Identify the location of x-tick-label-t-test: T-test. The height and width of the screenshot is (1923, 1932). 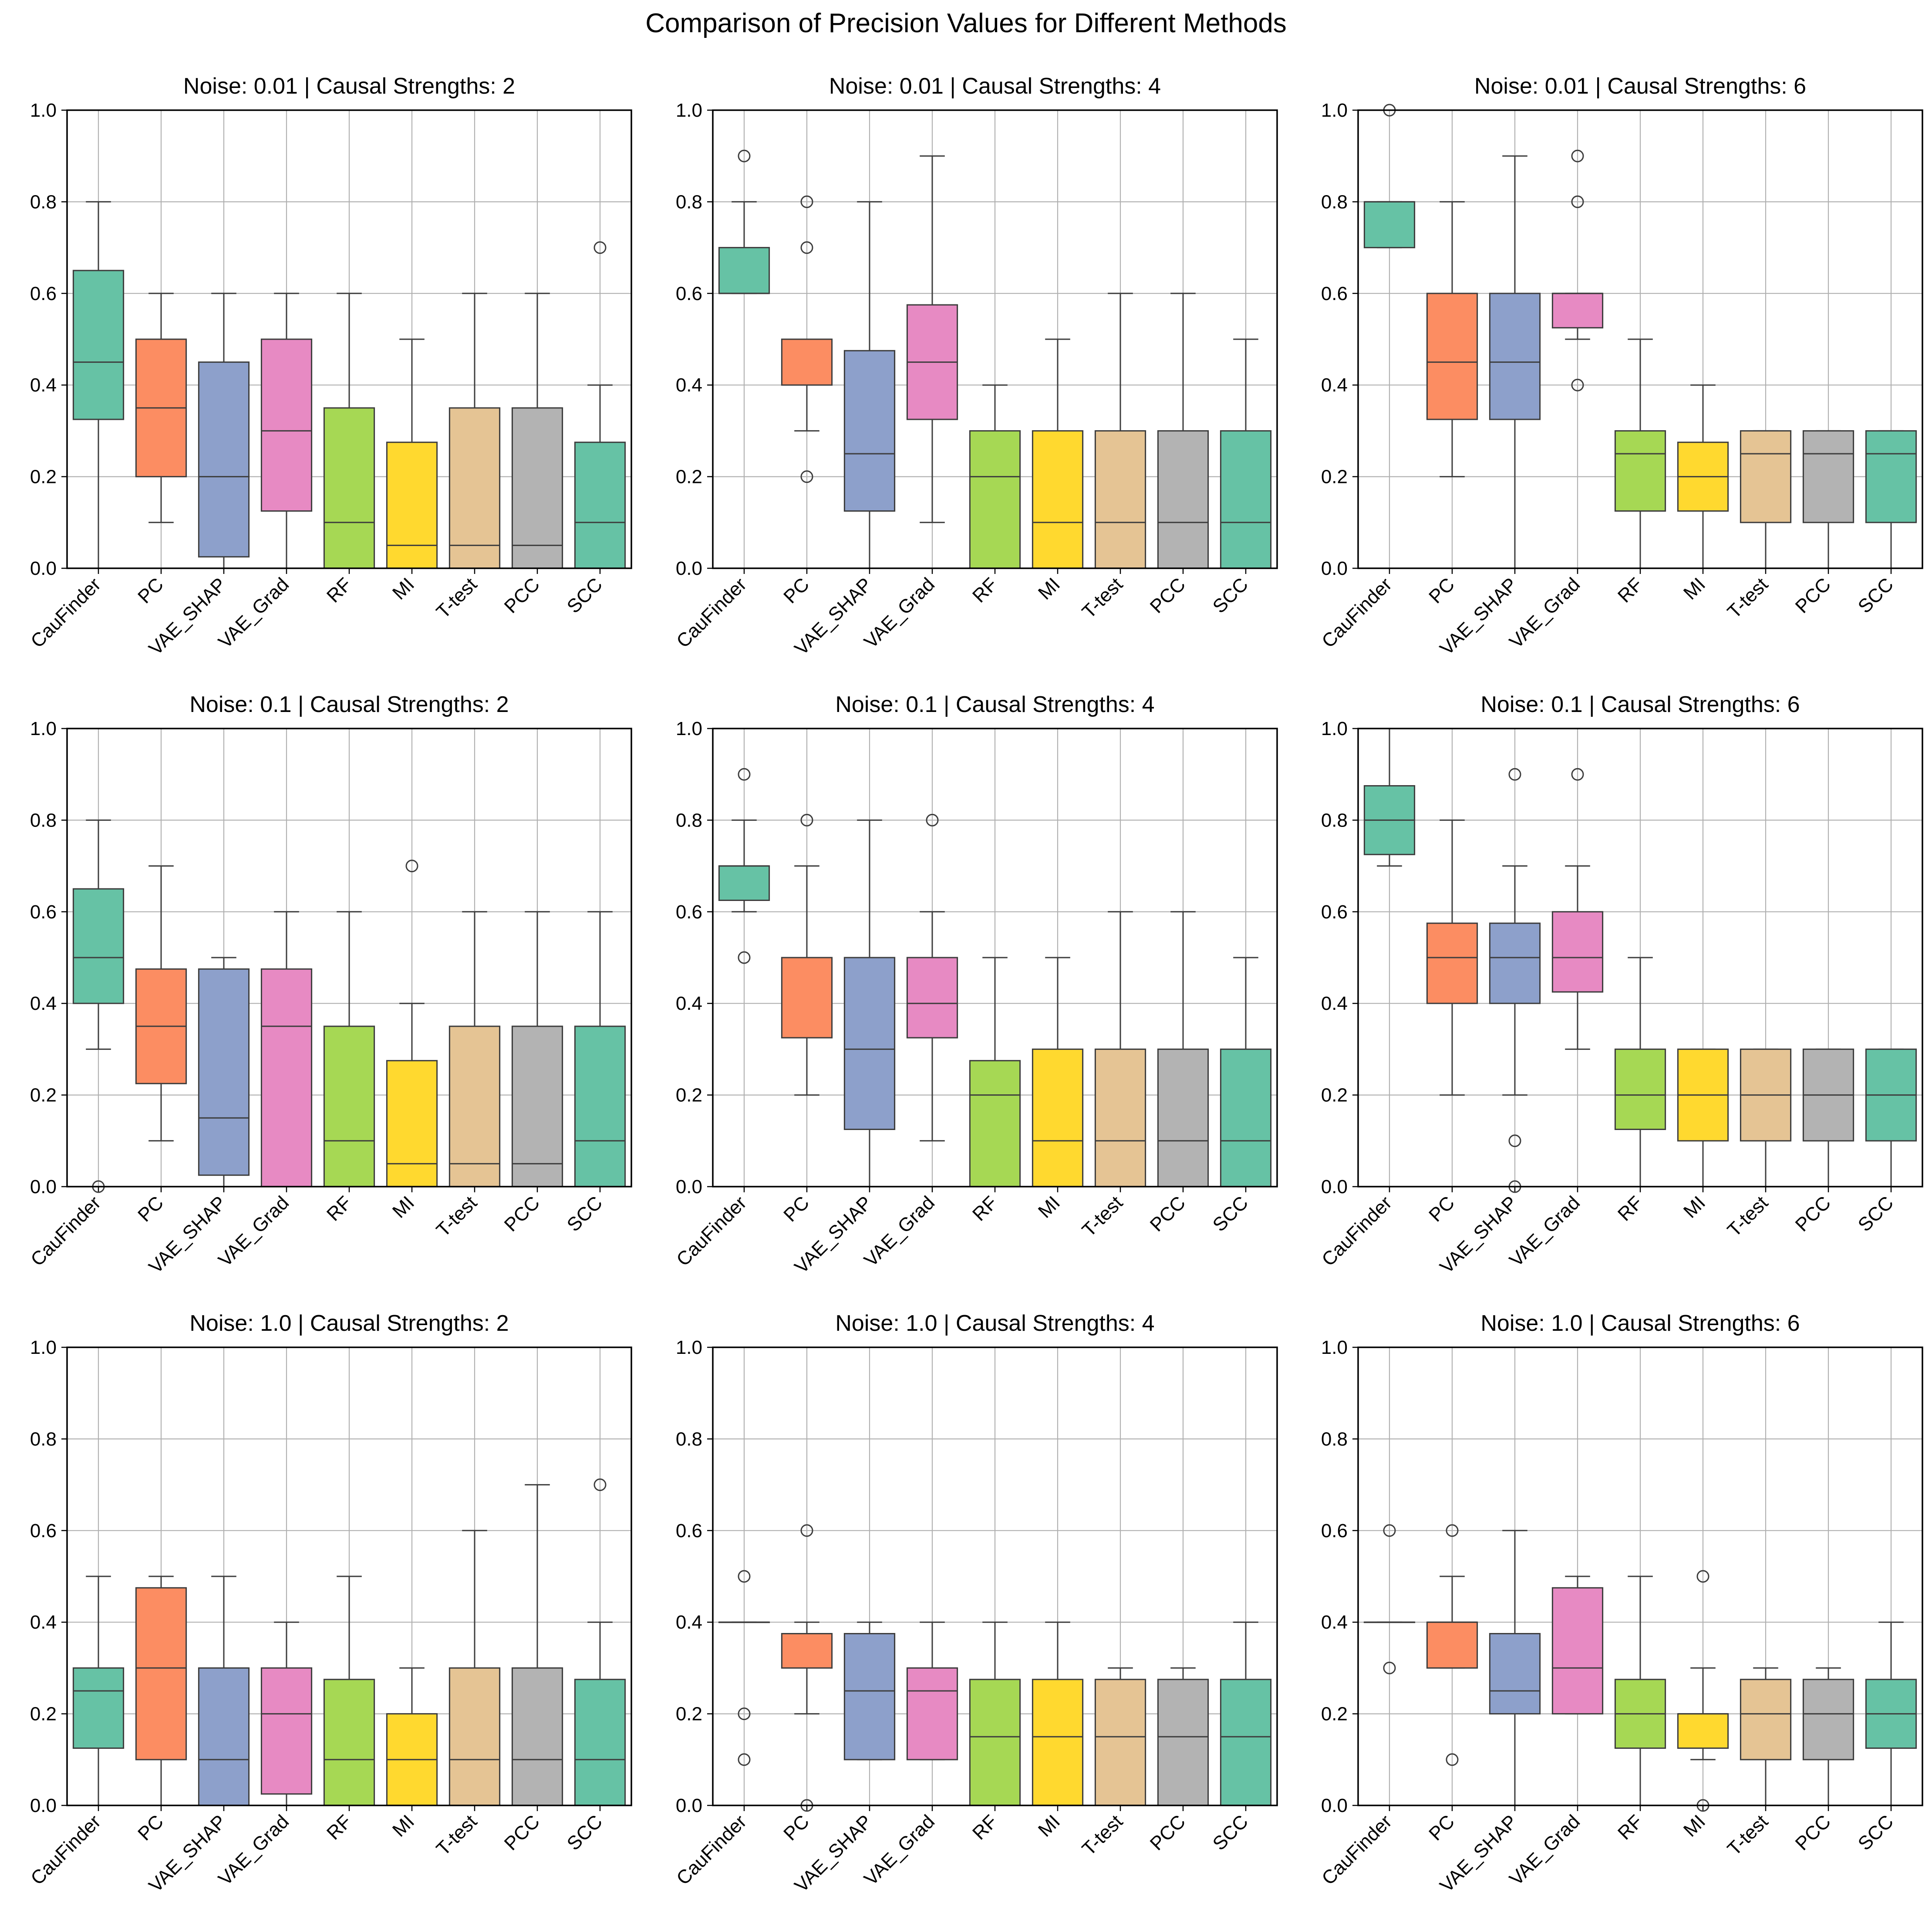
(1102, 1835).